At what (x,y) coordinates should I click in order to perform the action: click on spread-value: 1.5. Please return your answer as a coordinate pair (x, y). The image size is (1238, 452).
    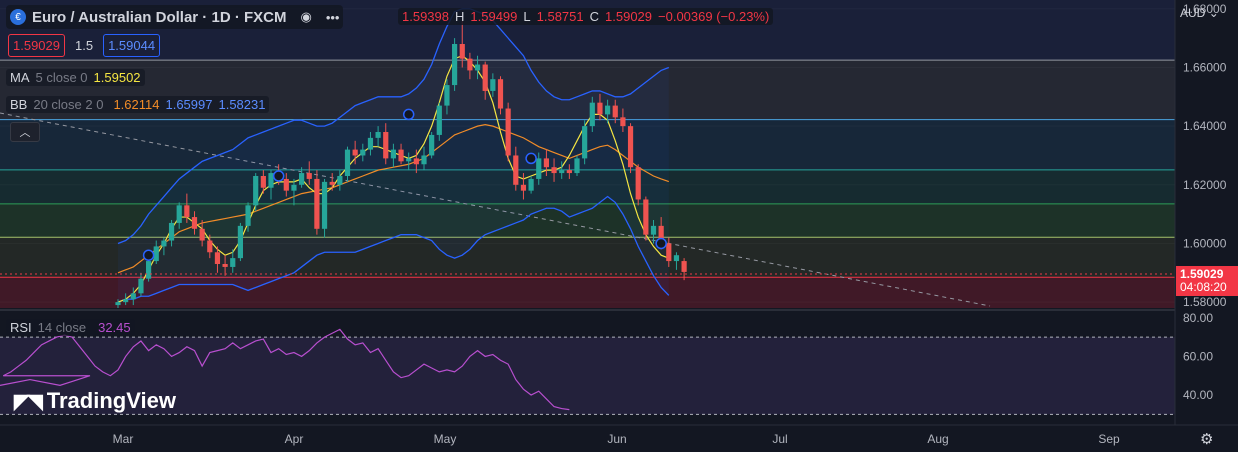
    Looking at the image, I should click on (84, 45).